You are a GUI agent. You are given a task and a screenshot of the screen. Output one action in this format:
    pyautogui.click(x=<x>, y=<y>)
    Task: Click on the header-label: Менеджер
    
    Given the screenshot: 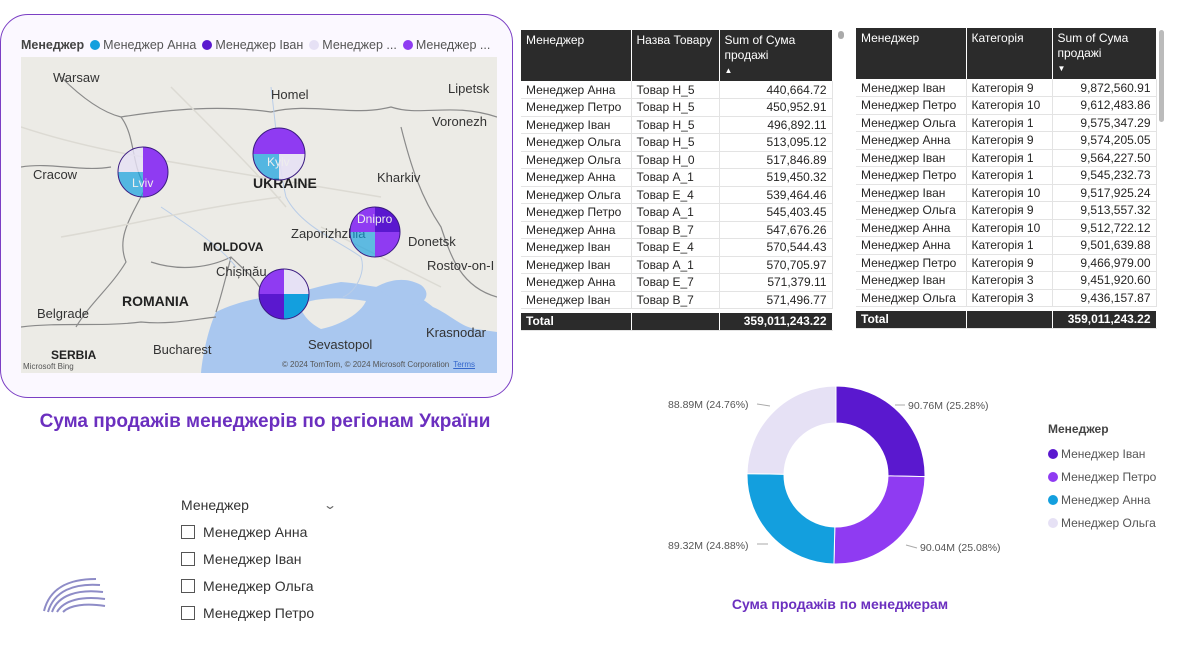 What is the action you would take?
    pyautogui.click(x=555, y=40)
    